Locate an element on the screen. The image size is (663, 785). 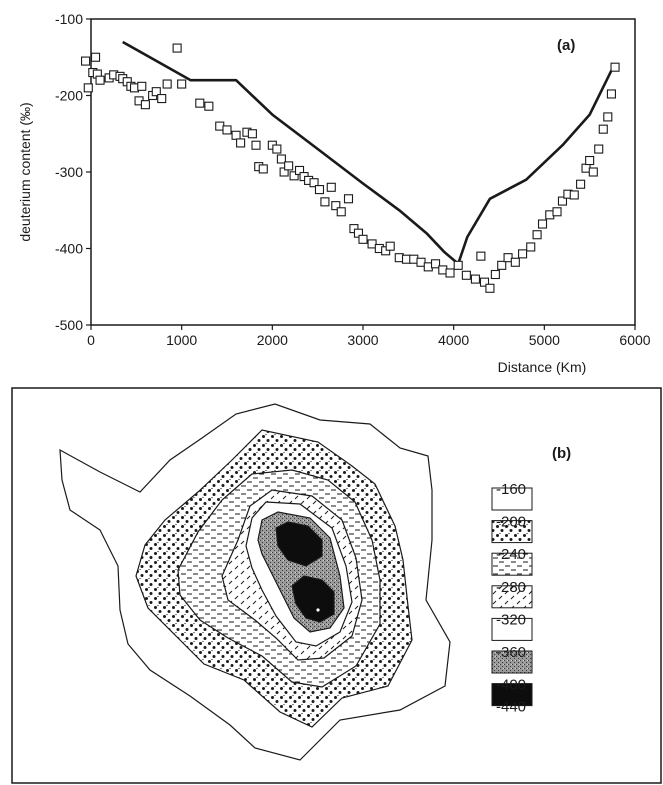
legend-label: -200 is located at coordinates (511, 522).